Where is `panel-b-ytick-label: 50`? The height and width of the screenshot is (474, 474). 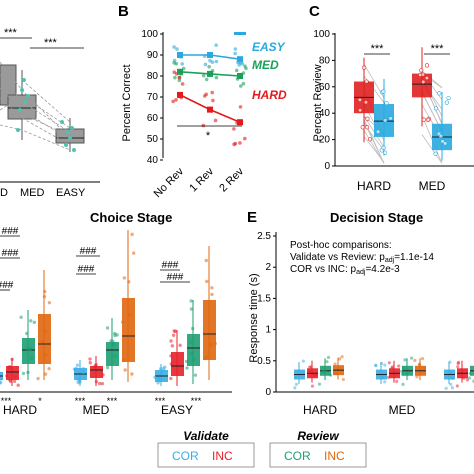 panel-b-ytick-label: 50 is located at coordinates (153, 139).